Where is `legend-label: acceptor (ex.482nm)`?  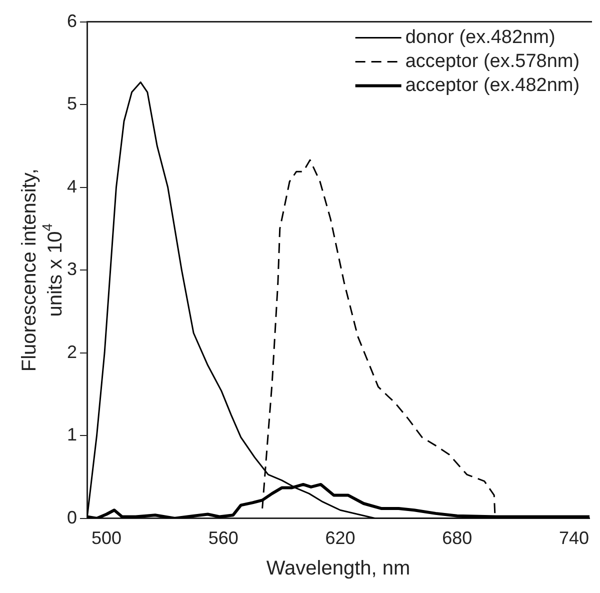
legend-label: acceptor (ex.482nm) is located at coordinates (492, 85).